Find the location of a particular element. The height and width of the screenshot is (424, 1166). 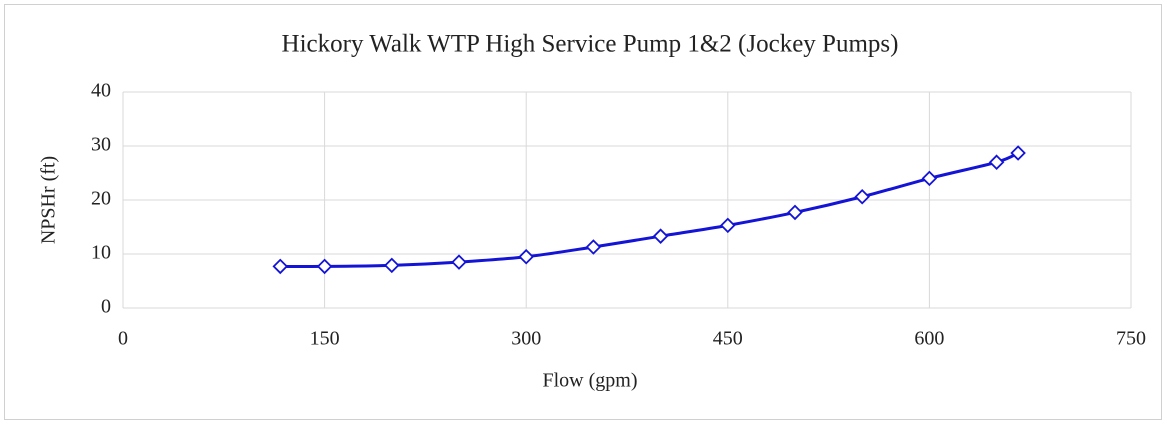

x-tick-label: 300 is located at coordinates (526, 339).